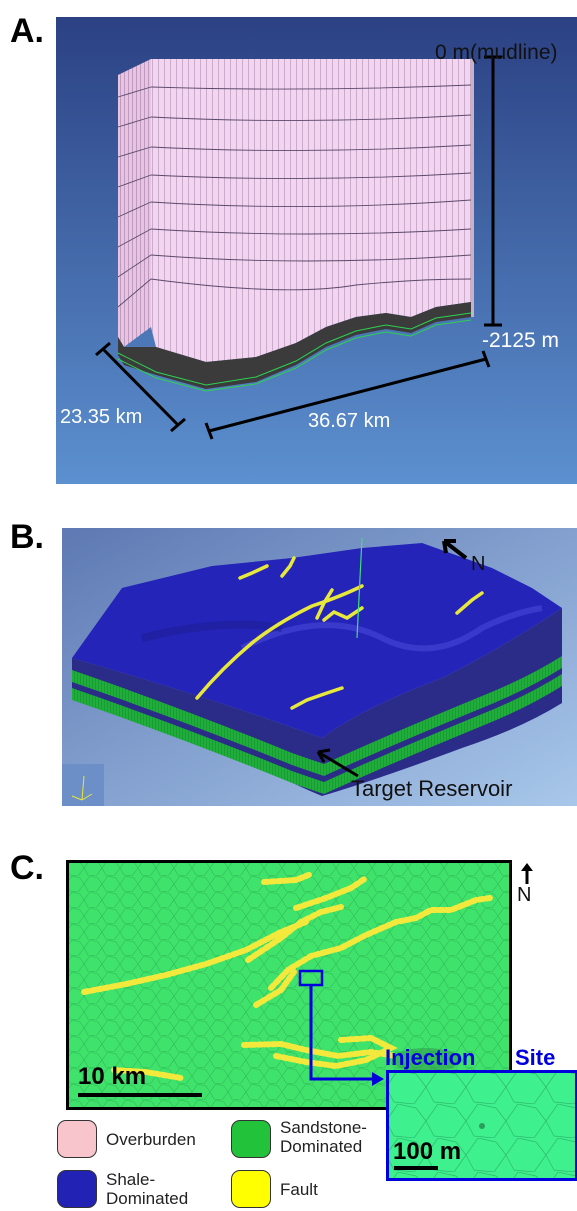 The width and height of the screenshot is (577, 1211). What do you see at coordinates (140, 387) in the screenshot?
I see `width-scale-bar` at bounding box center [140, 387].